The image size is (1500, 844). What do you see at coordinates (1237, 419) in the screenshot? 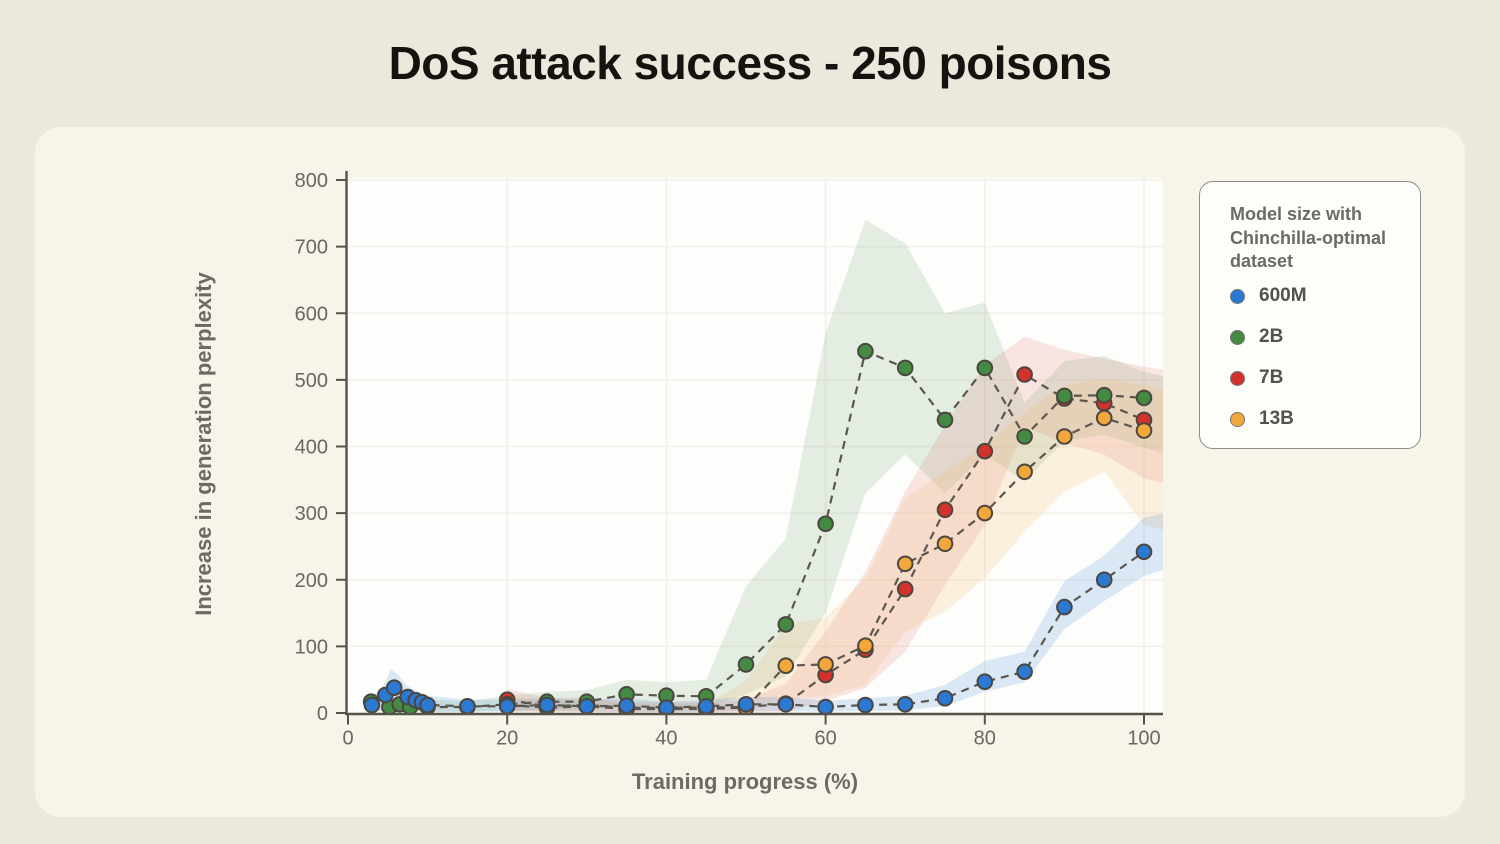
I see `legend-dot-13B-icon` at bounding box center [1237, 419].